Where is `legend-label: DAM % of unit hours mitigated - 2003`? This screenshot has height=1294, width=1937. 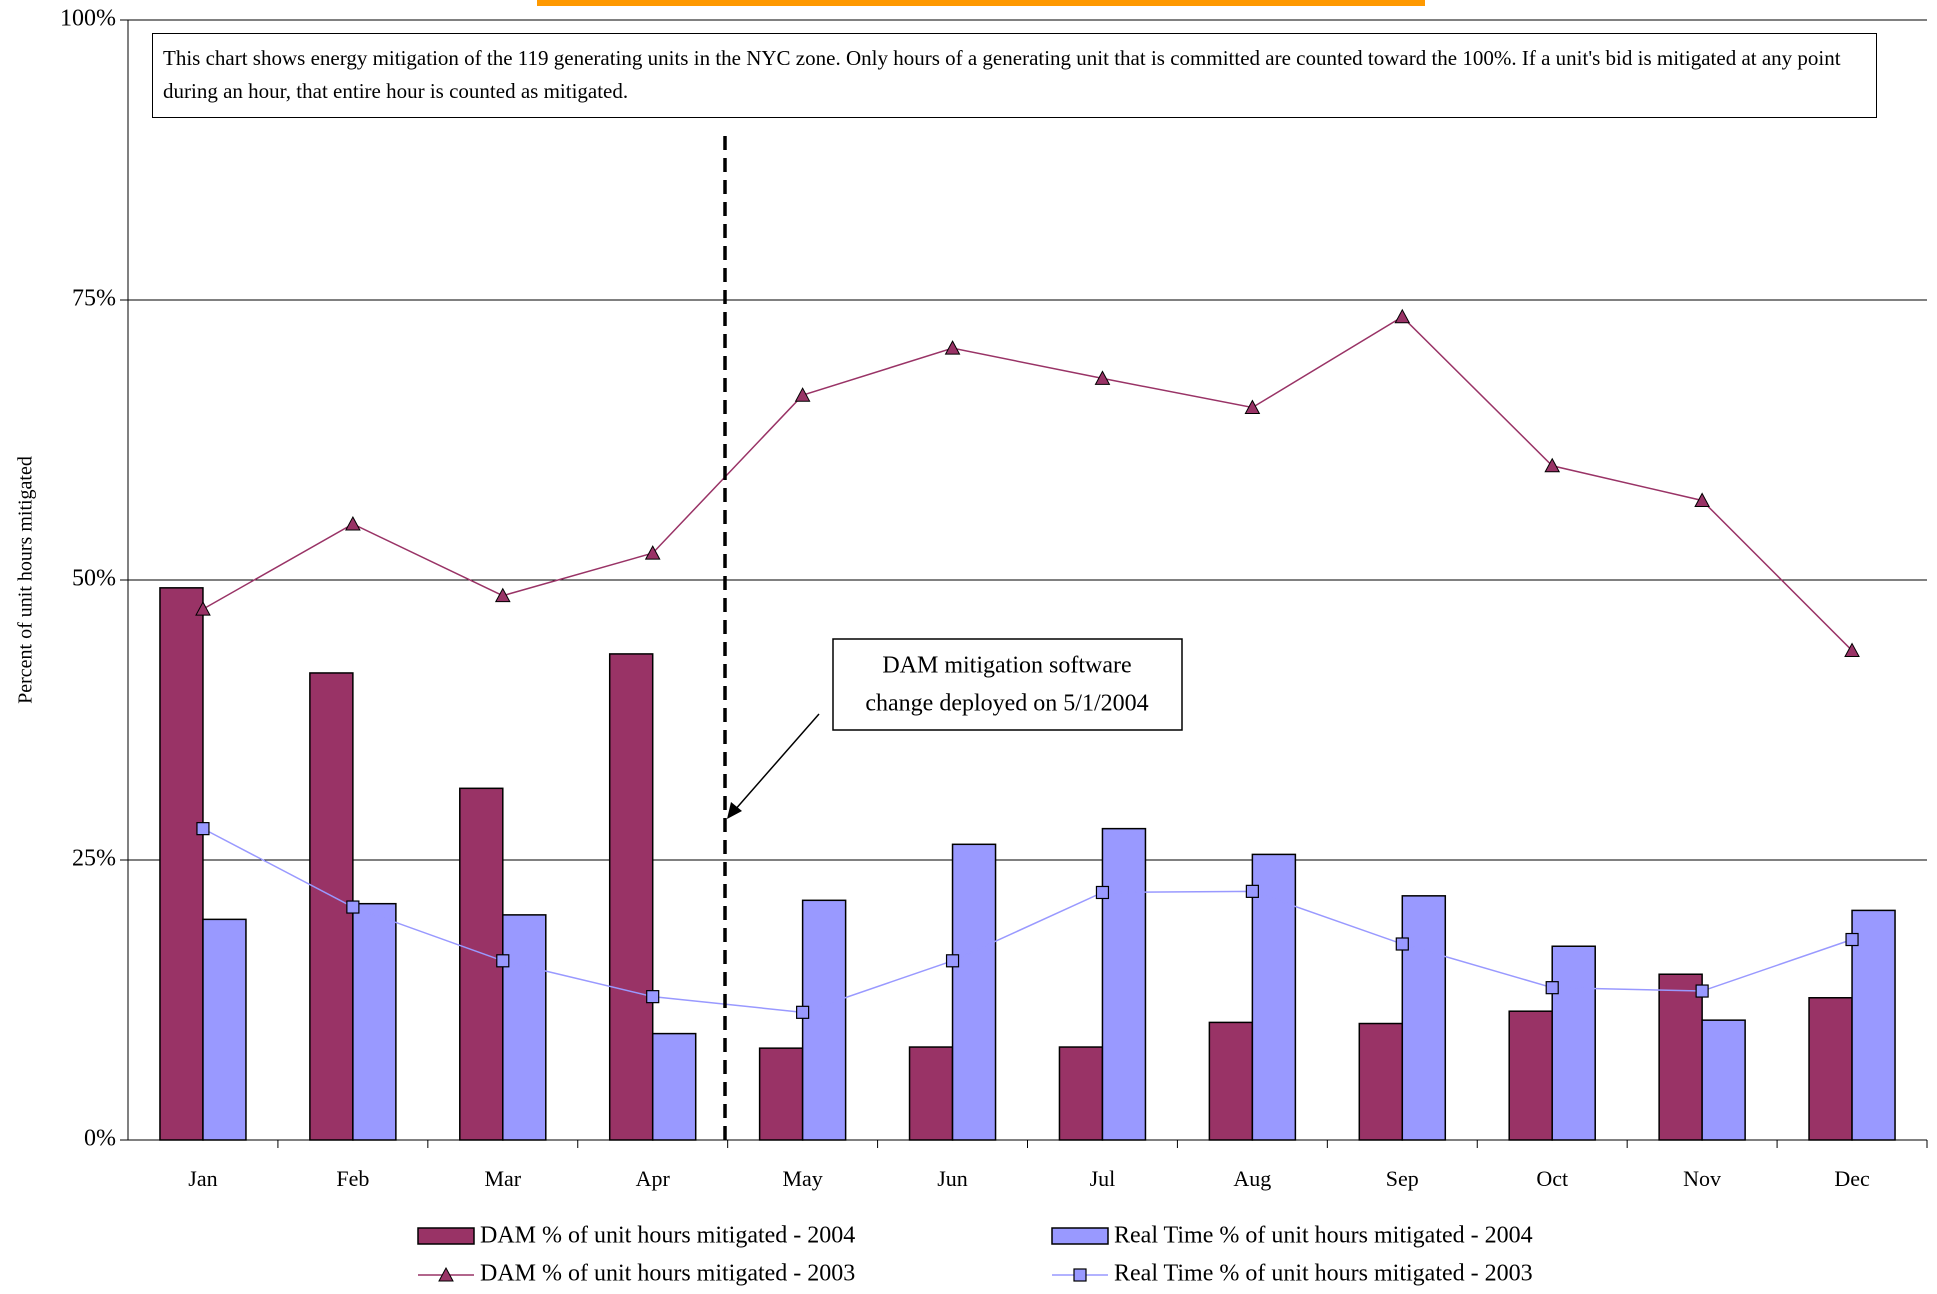
legend-label: DAM % of unit hours mitigated - 2003 is located at coordinates (667, 1274).